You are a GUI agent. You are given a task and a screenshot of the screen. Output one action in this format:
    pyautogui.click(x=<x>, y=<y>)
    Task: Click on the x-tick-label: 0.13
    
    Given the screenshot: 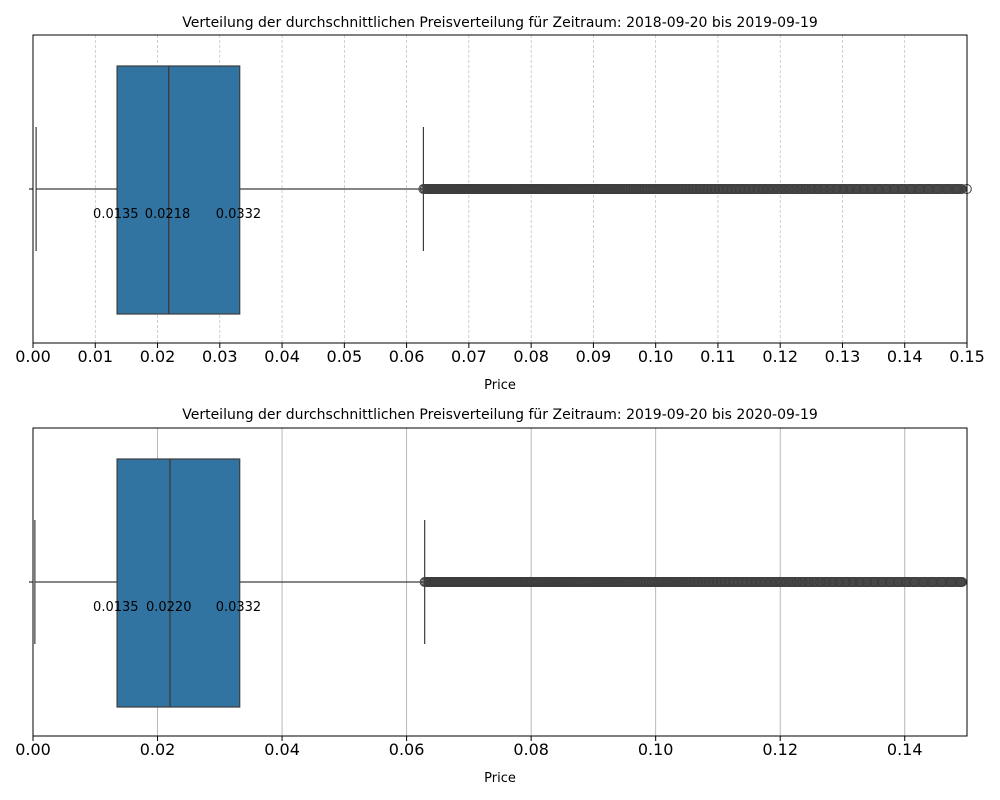 What is the action you would take?
    pyautogui.click(x=843, y=356)
    